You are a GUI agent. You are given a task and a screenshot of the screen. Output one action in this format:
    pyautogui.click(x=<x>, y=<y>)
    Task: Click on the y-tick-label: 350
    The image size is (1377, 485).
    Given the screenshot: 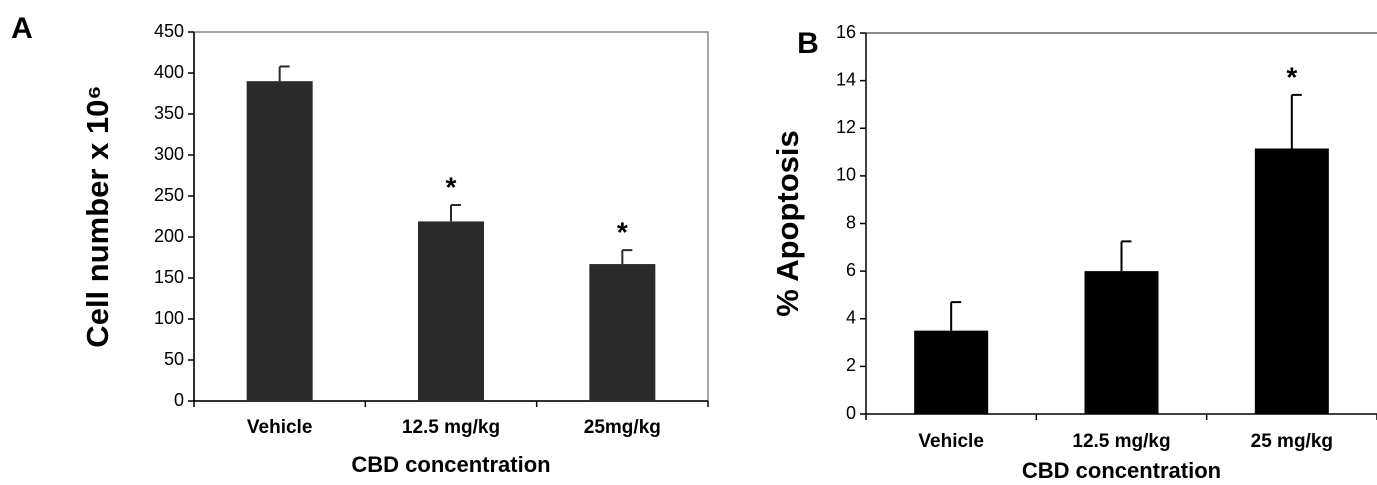 What is the action you would take?
    pyautogui.click(x=169, y=113)
    